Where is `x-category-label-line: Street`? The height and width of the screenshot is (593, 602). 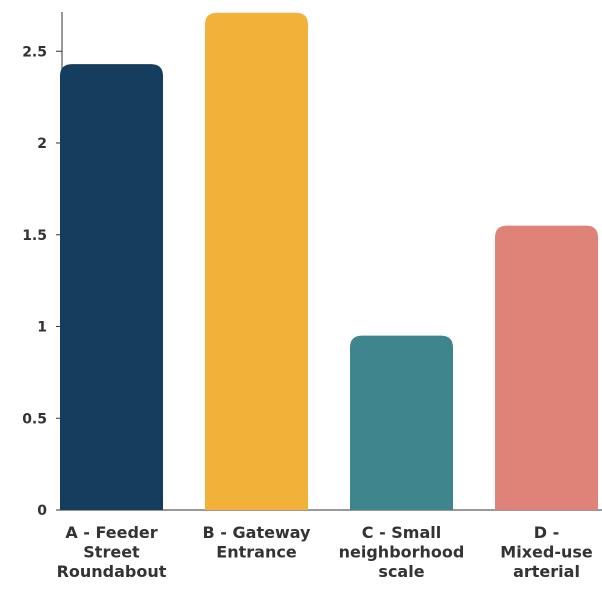
x-category-label-line: Street is located at coordinates (111, 552).